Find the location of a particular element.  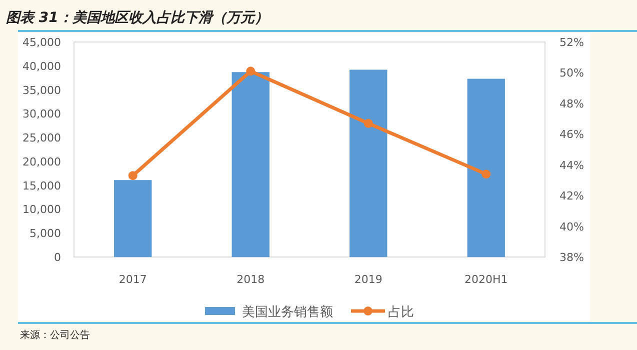

x-tick-label: 2018 is located at coordinates (250, 279).